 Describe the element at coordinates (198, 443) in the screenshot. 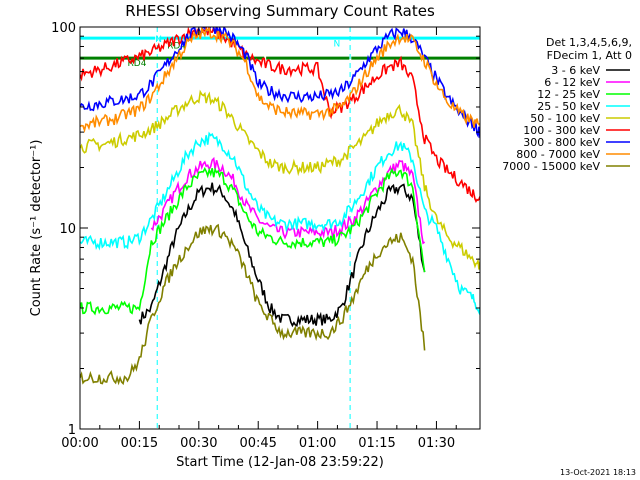

I see `x-tick-label: 00:30` at that location.